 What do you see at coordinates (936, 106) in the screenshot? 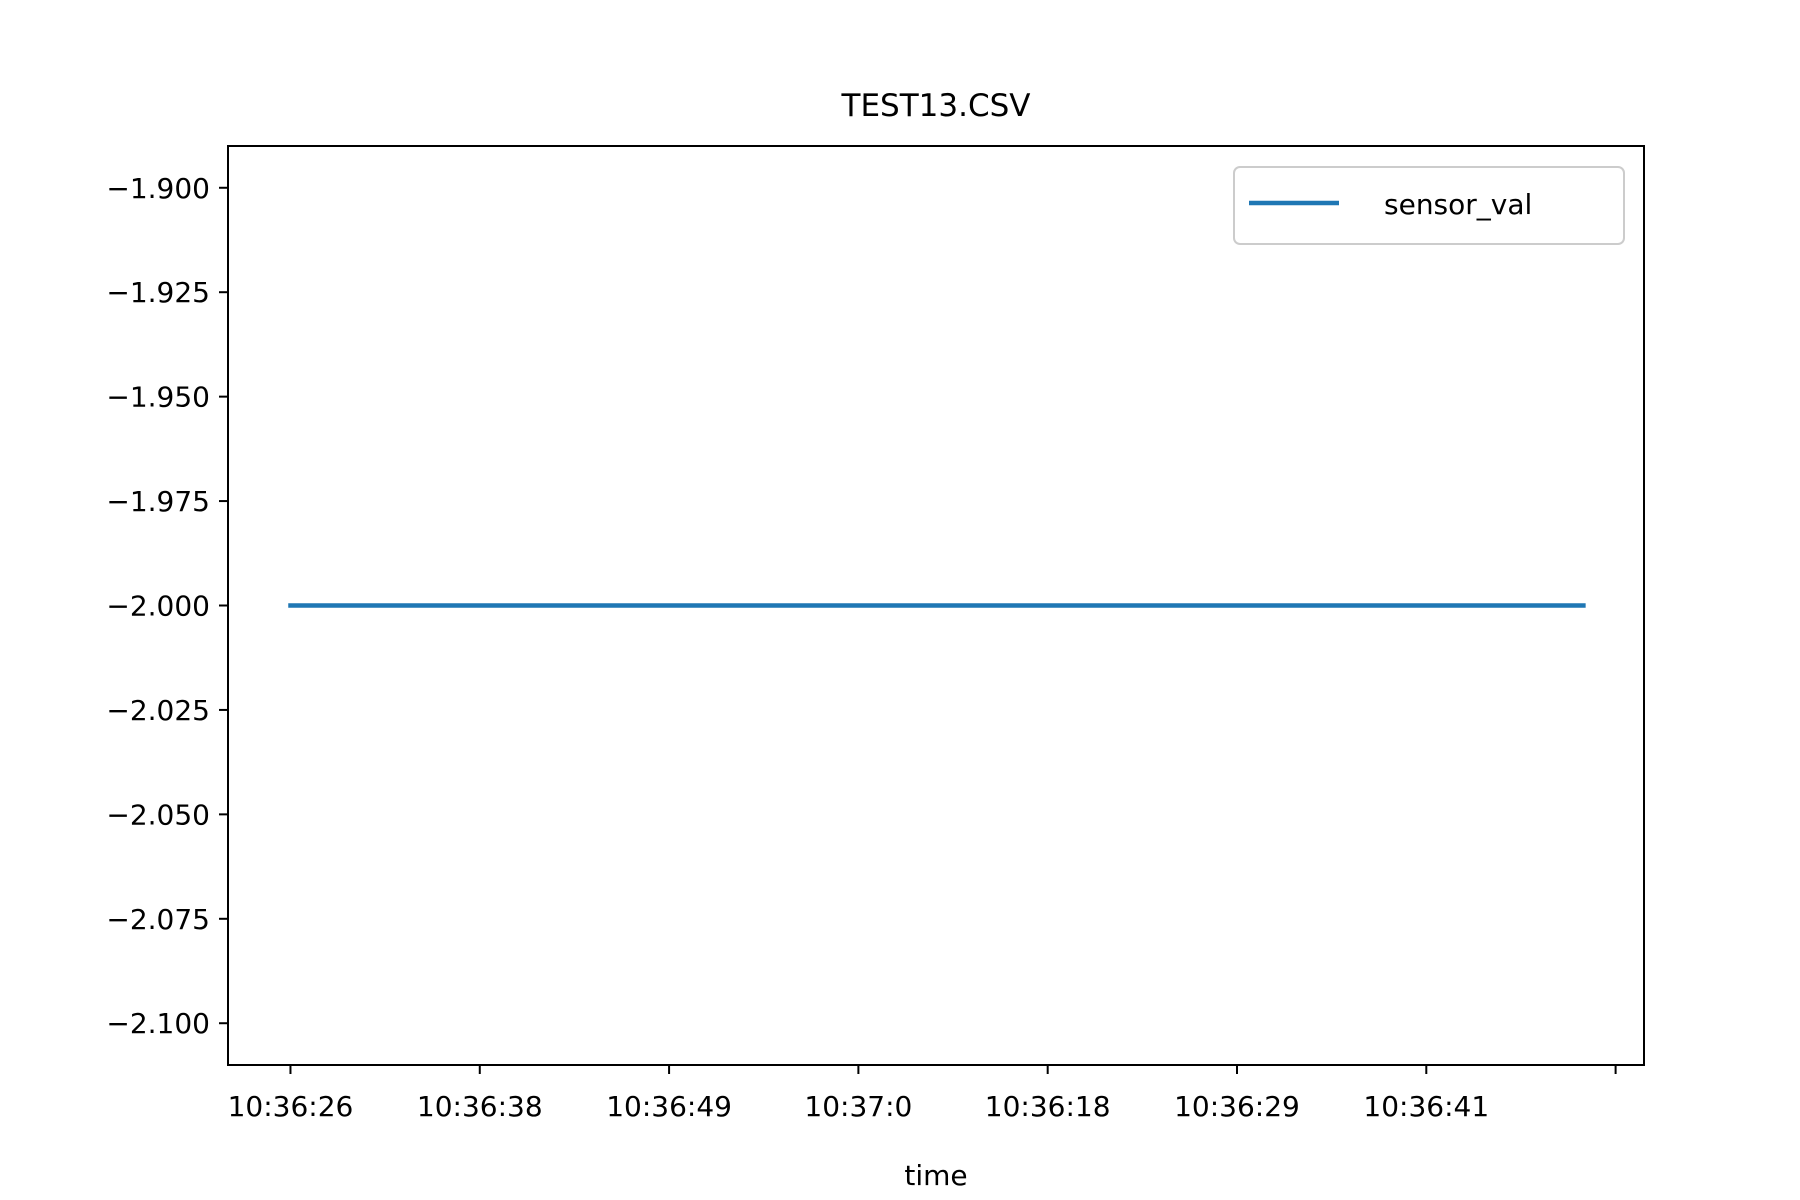
I see `chart-title: TEST13.CSV` at bounding box center [936, 106].